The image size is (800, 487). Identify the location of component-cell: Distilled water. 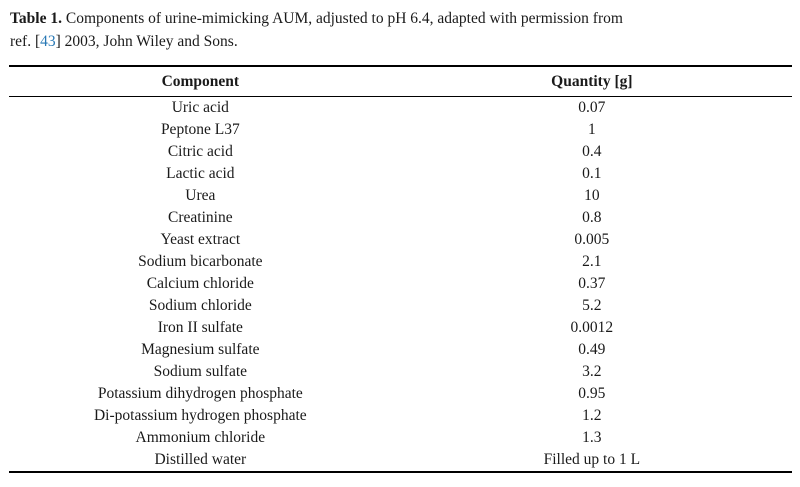
(200, 459).